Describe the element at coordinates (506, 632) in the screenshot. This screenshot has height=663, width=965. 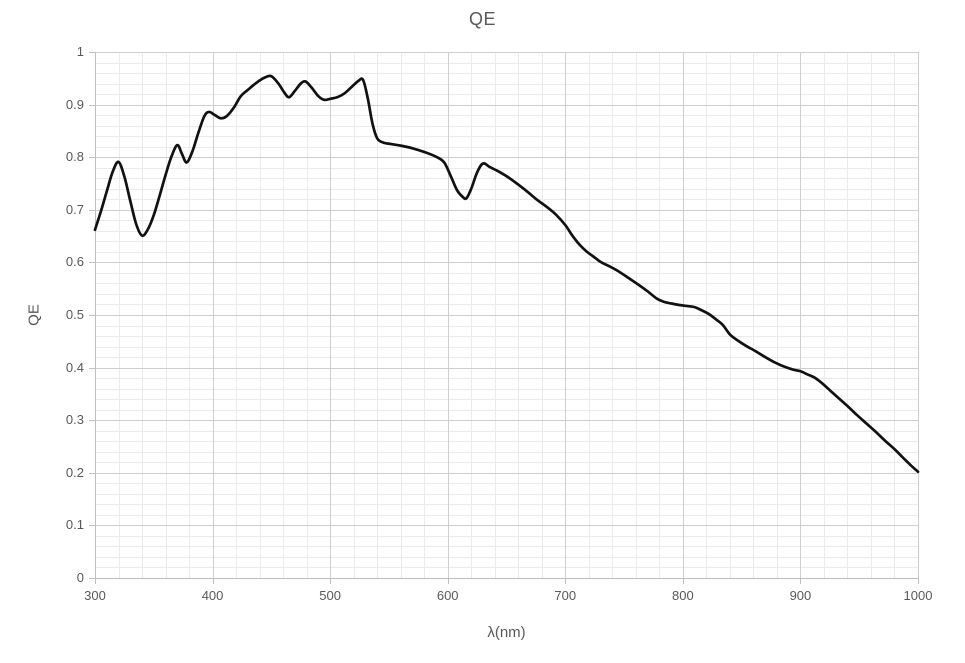
I see `x-axis-title: λ(nm)` at that location.